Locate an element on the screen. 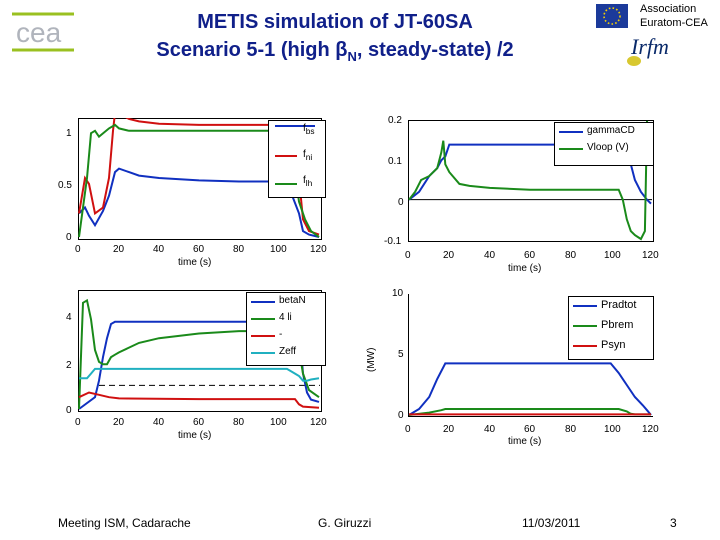 The image size is (720, 540). legend-label: Vloop (V) is located at coordinates (608, 147).